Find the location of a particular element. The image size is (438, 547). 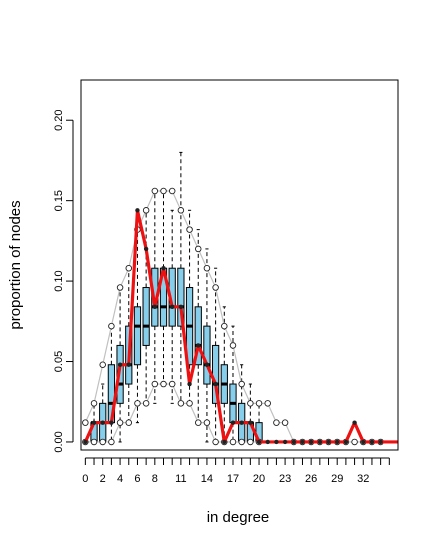

x-axis: 0 2 4 6 8 11 14 17 20 23 26 29 32 is located at coordinates (236, 471).